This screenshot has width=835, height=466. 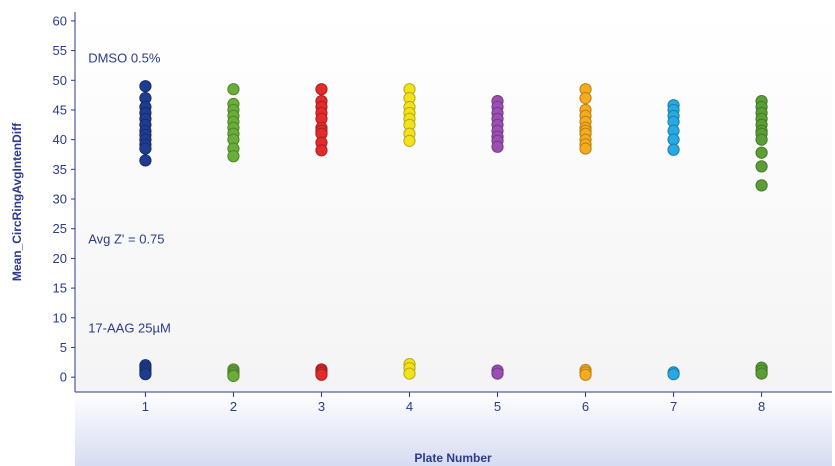 What do you see at coordinates (321, 406) in the screenshot?
I see `x-tick-label: 3` at bounding box center [321, 406].